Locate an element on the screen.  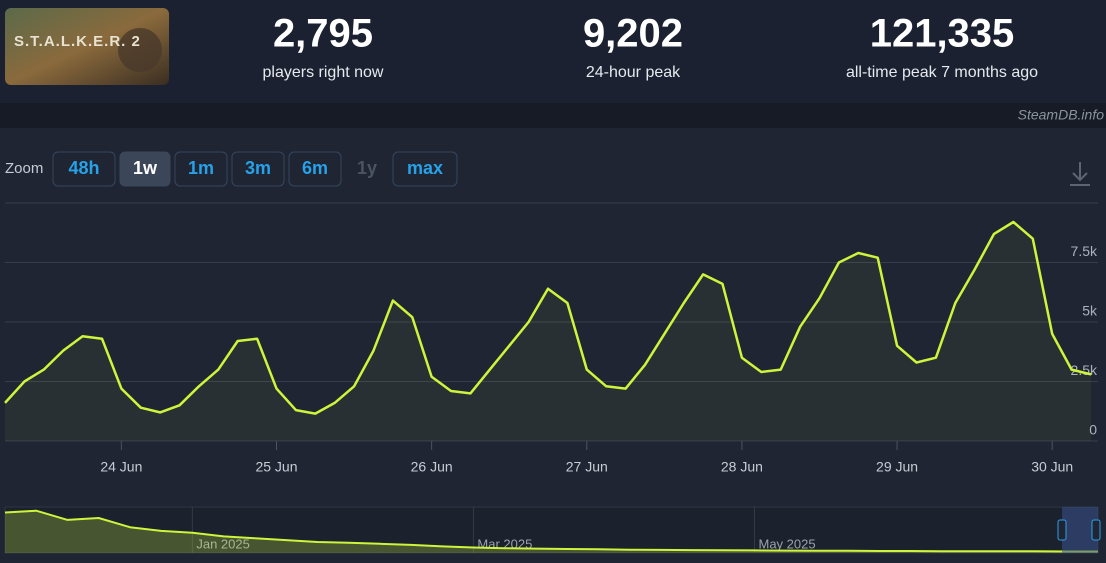
stat-caption: players right now is located at coordinates (323, 72).